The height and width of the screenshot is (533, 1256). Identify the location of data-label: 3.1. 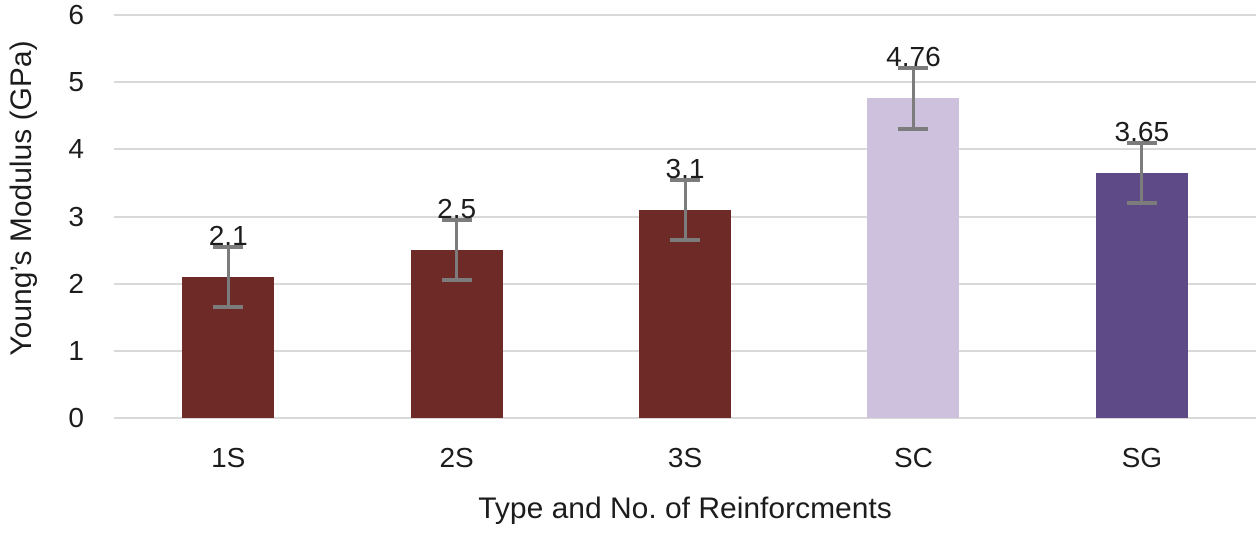
(685, 168).